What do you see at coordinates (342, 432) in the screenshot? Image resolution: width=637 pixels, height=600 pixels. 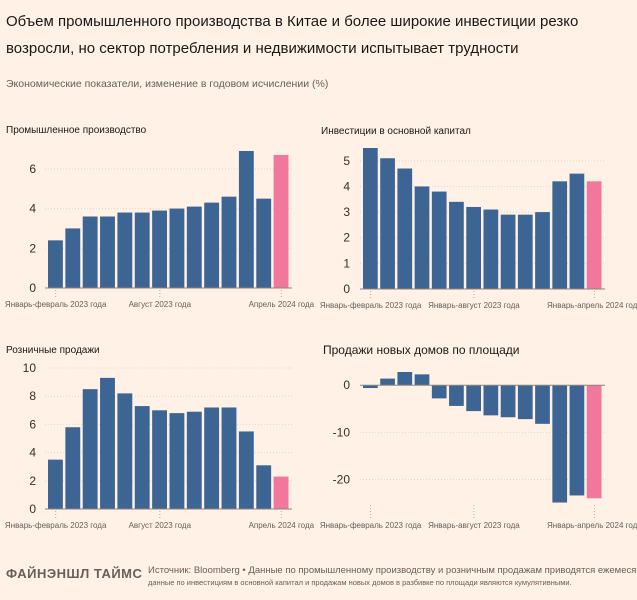 I see `y-tick-label: -10` at bounding box center [342, 432].